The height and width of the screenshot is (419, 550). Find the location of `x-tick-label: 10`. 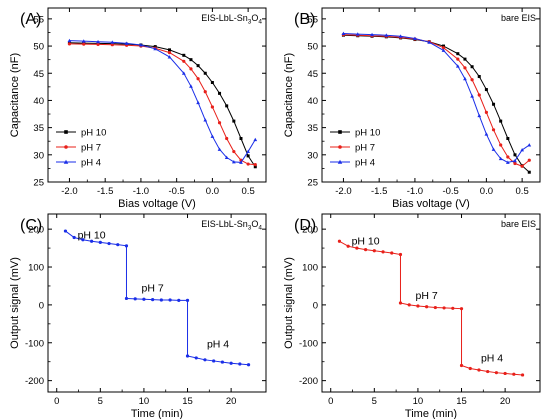

x-tick-label: 10 is located at coordinates (144, 401).